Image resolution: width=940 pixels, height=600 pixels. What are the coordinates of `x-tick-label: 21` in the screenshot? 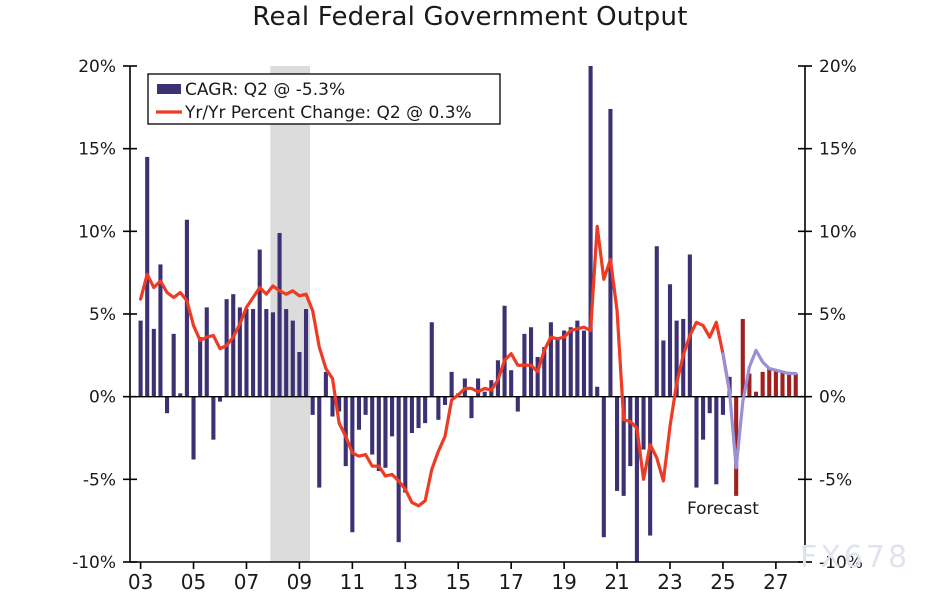 It's located at (616, 582).